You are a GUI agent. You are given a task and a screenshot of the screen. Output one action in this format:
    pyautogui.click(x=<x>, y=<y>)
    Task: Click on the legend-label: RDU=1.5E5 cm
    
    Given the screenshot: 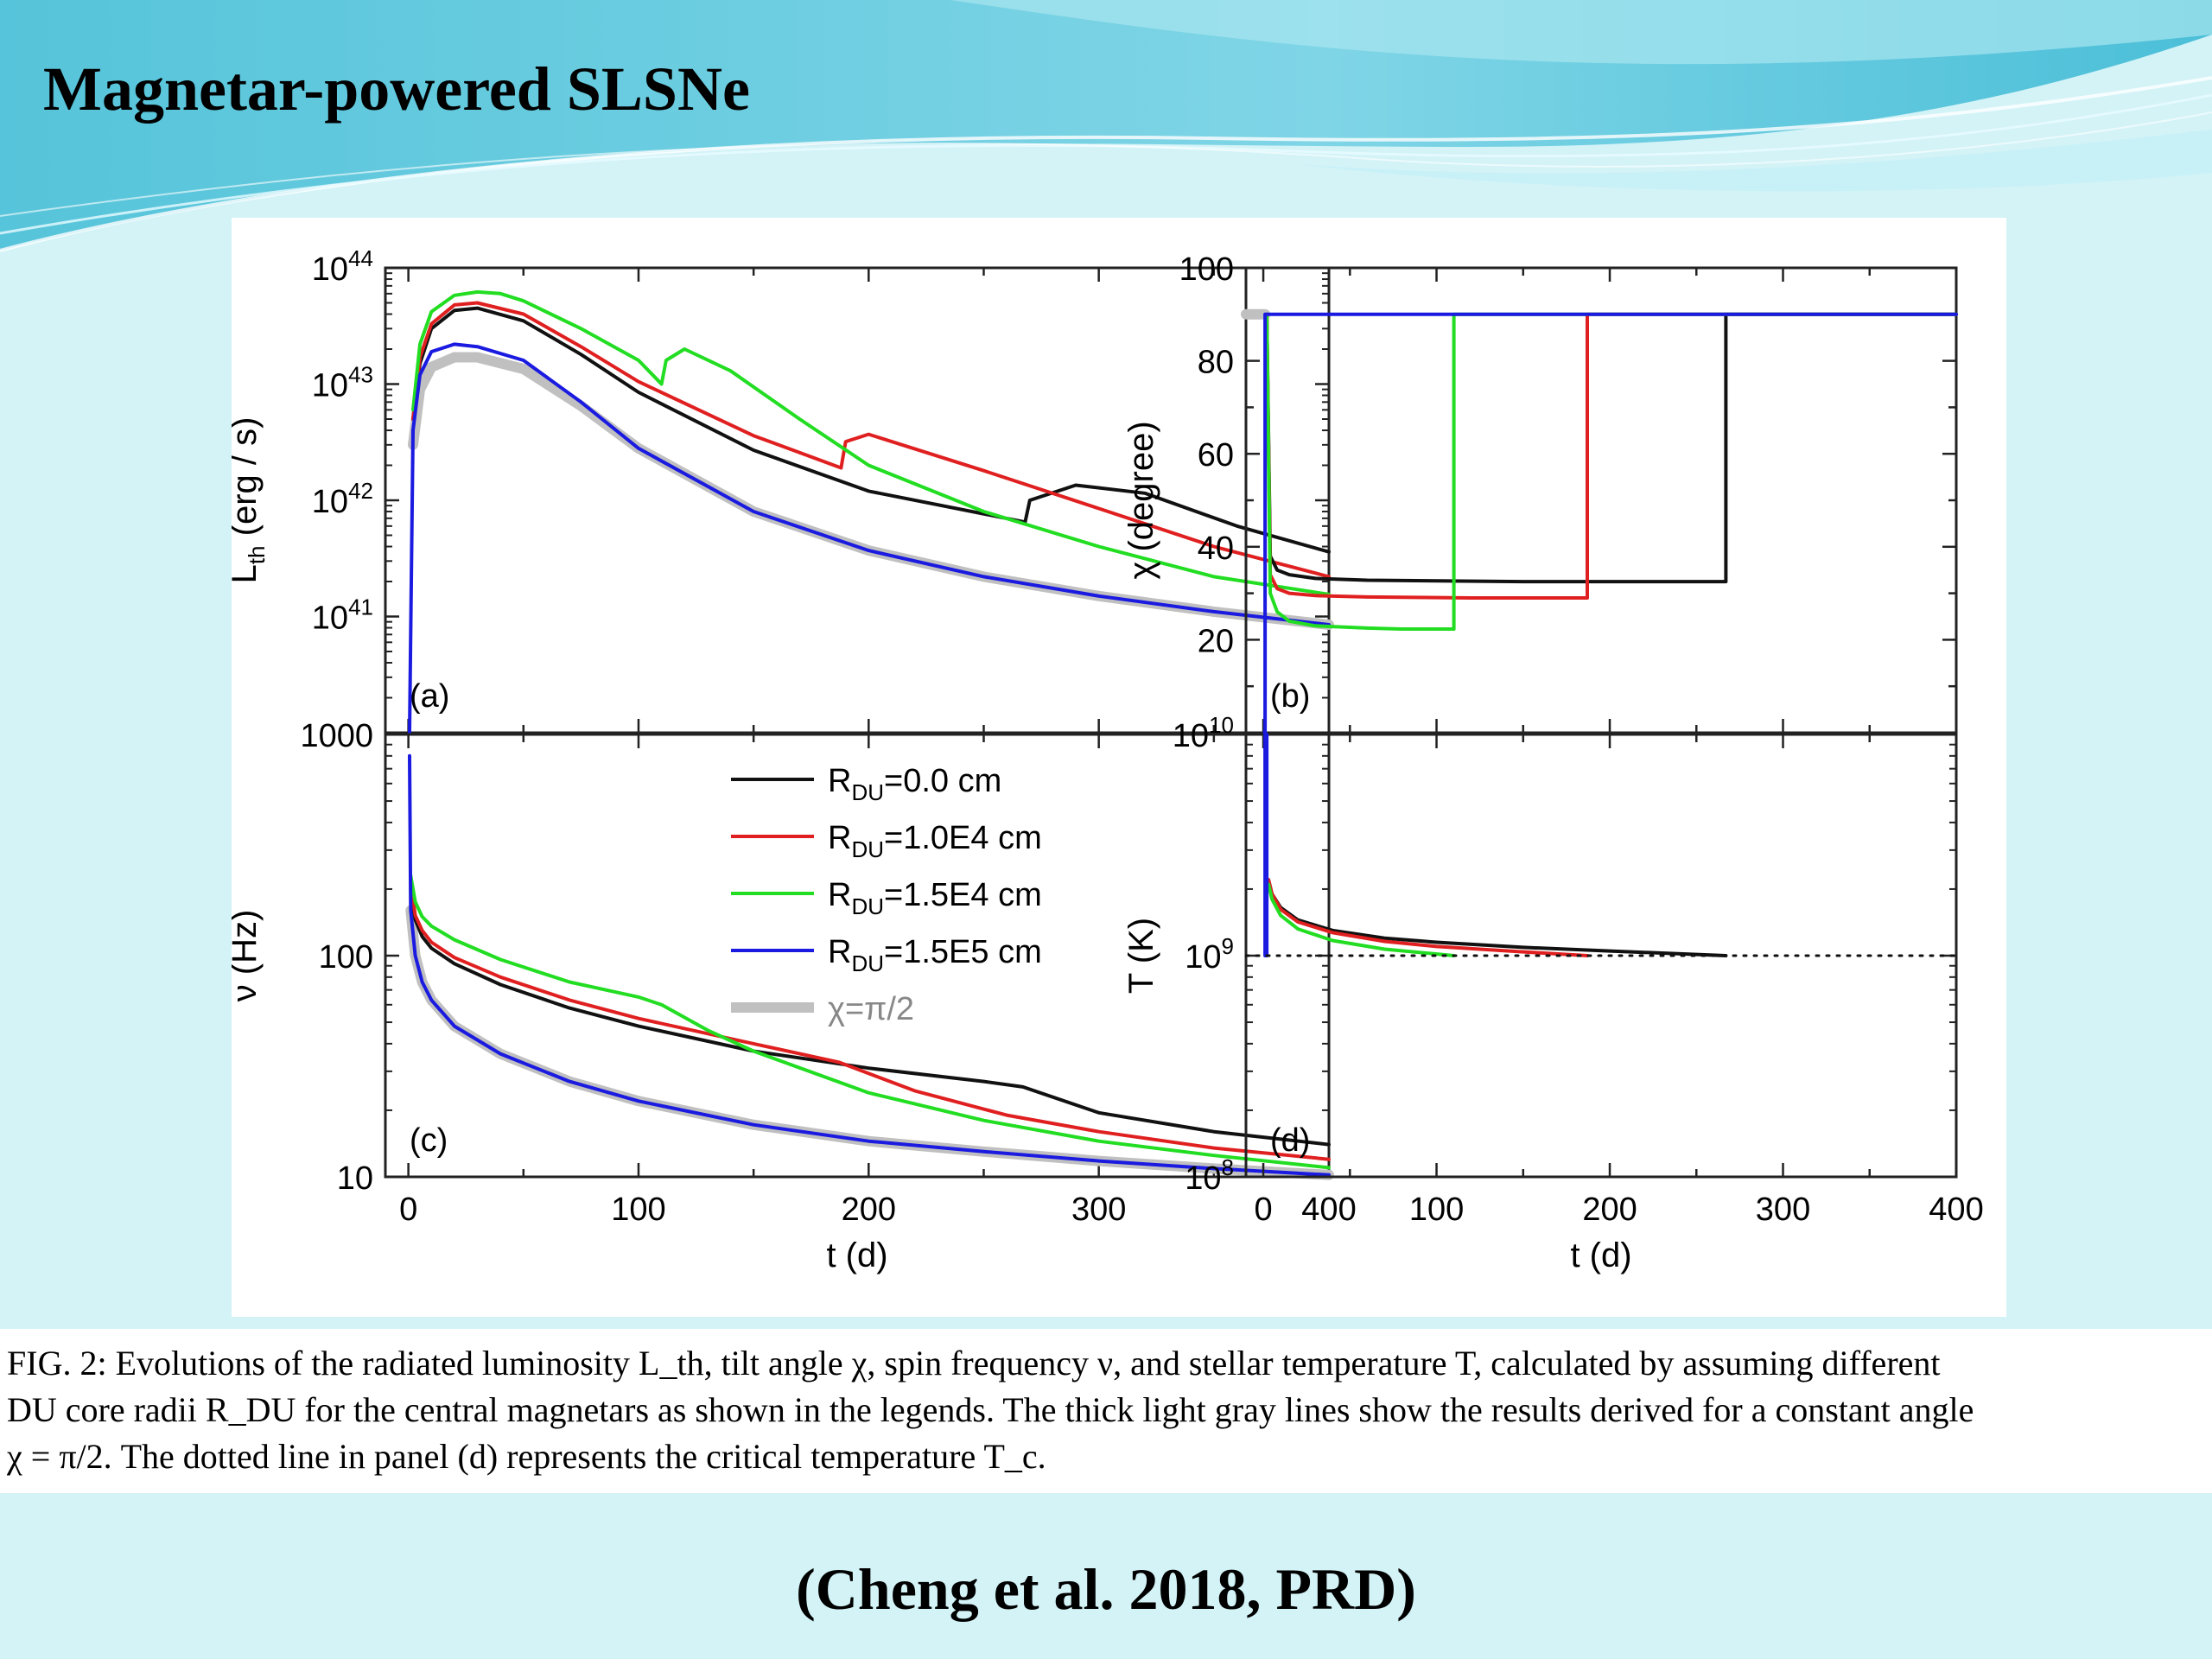 What is the action you would take?
    pyautogui.click(x=935, y=955)
    